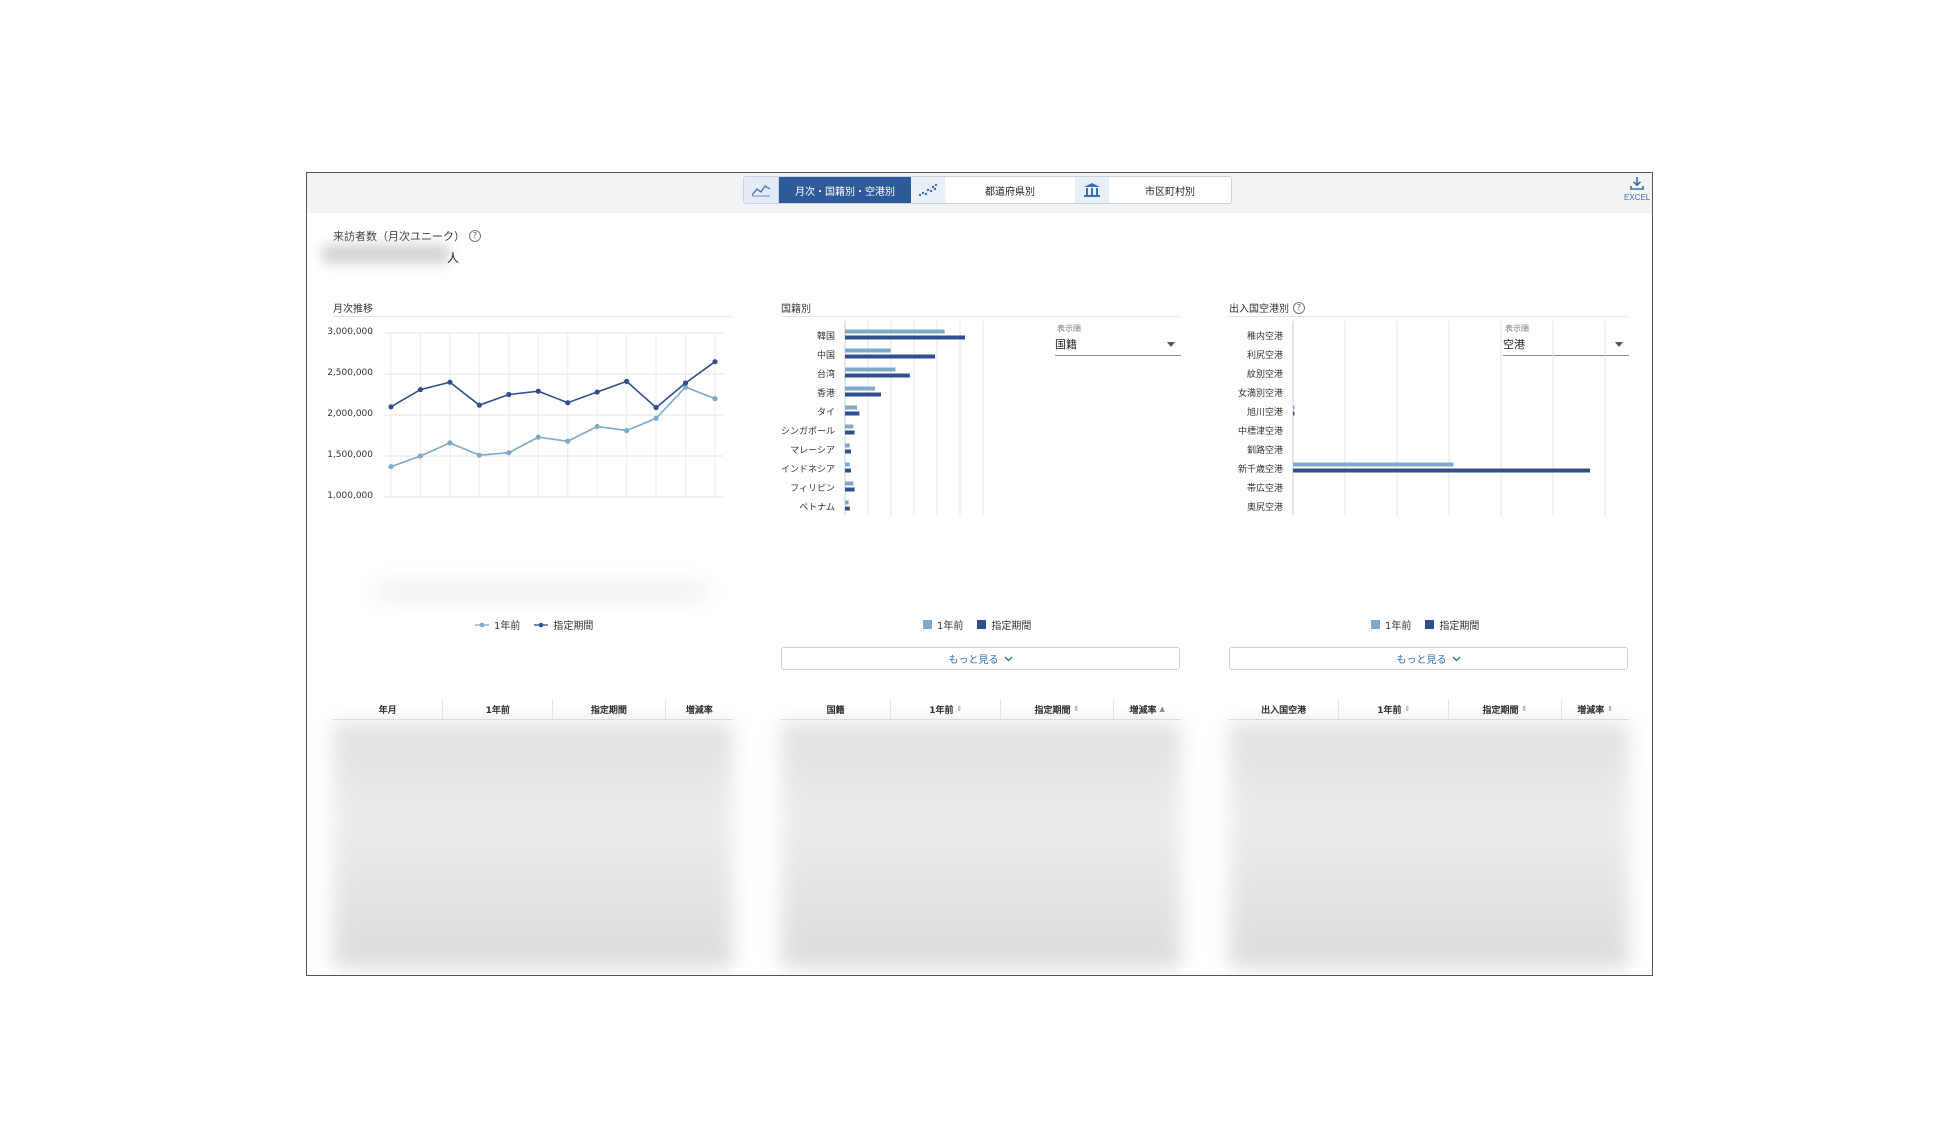 The width and height of the screenshot is (1950, 1144). I want to click on monthly-table-body-redacted, so click(533, 845).